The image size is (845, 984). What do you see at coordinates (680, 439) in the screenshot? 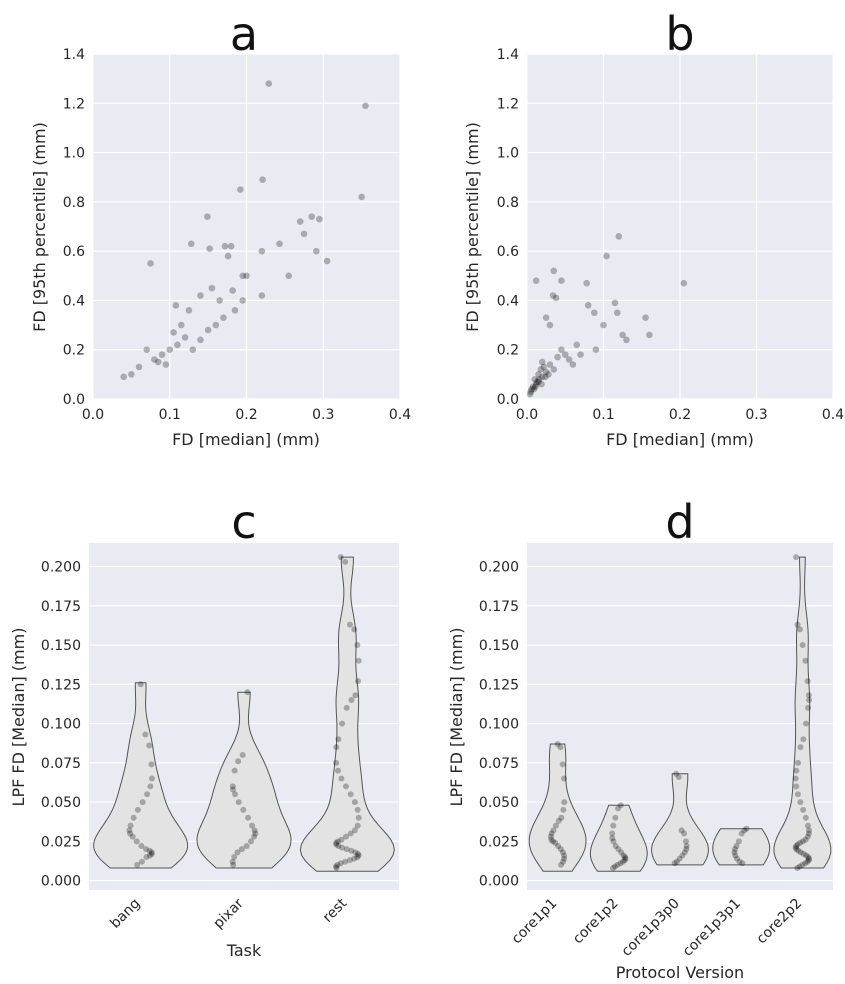
I see `panel-b-x-label: FD [median] (mm)` at bounding box center [680, 439].